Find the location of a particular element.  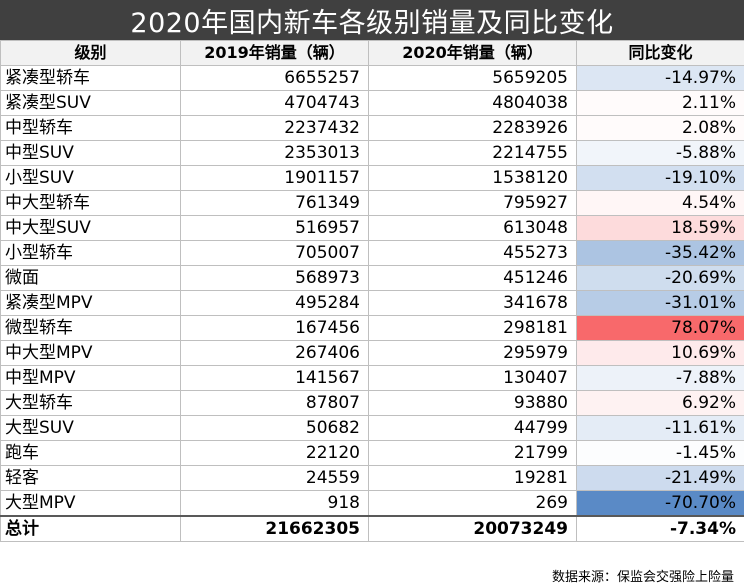

sales-2020-cell: 93880 is located at coordinates (472, 403).